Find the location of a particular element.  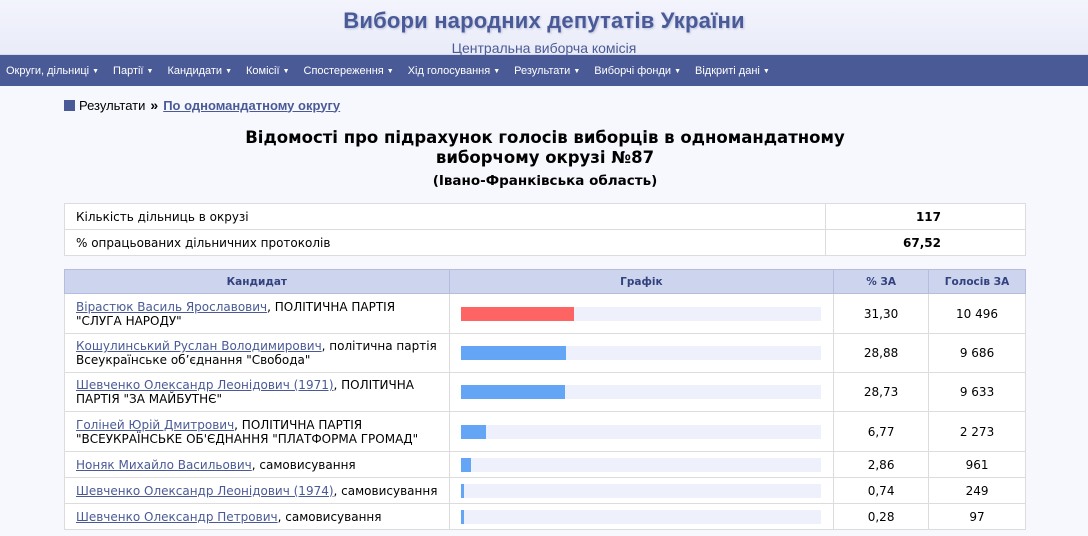

percent-cell: 28,88 is located at coordinates (881, 353).